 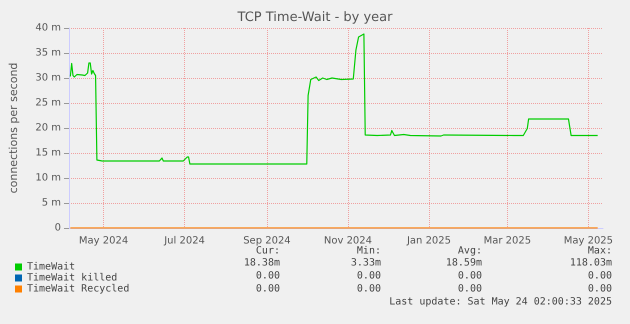 What do you see at coordinates (48, 53) in the screenshot?
I see `y-tick-label: 35 m` at bounding box center [48, 53].